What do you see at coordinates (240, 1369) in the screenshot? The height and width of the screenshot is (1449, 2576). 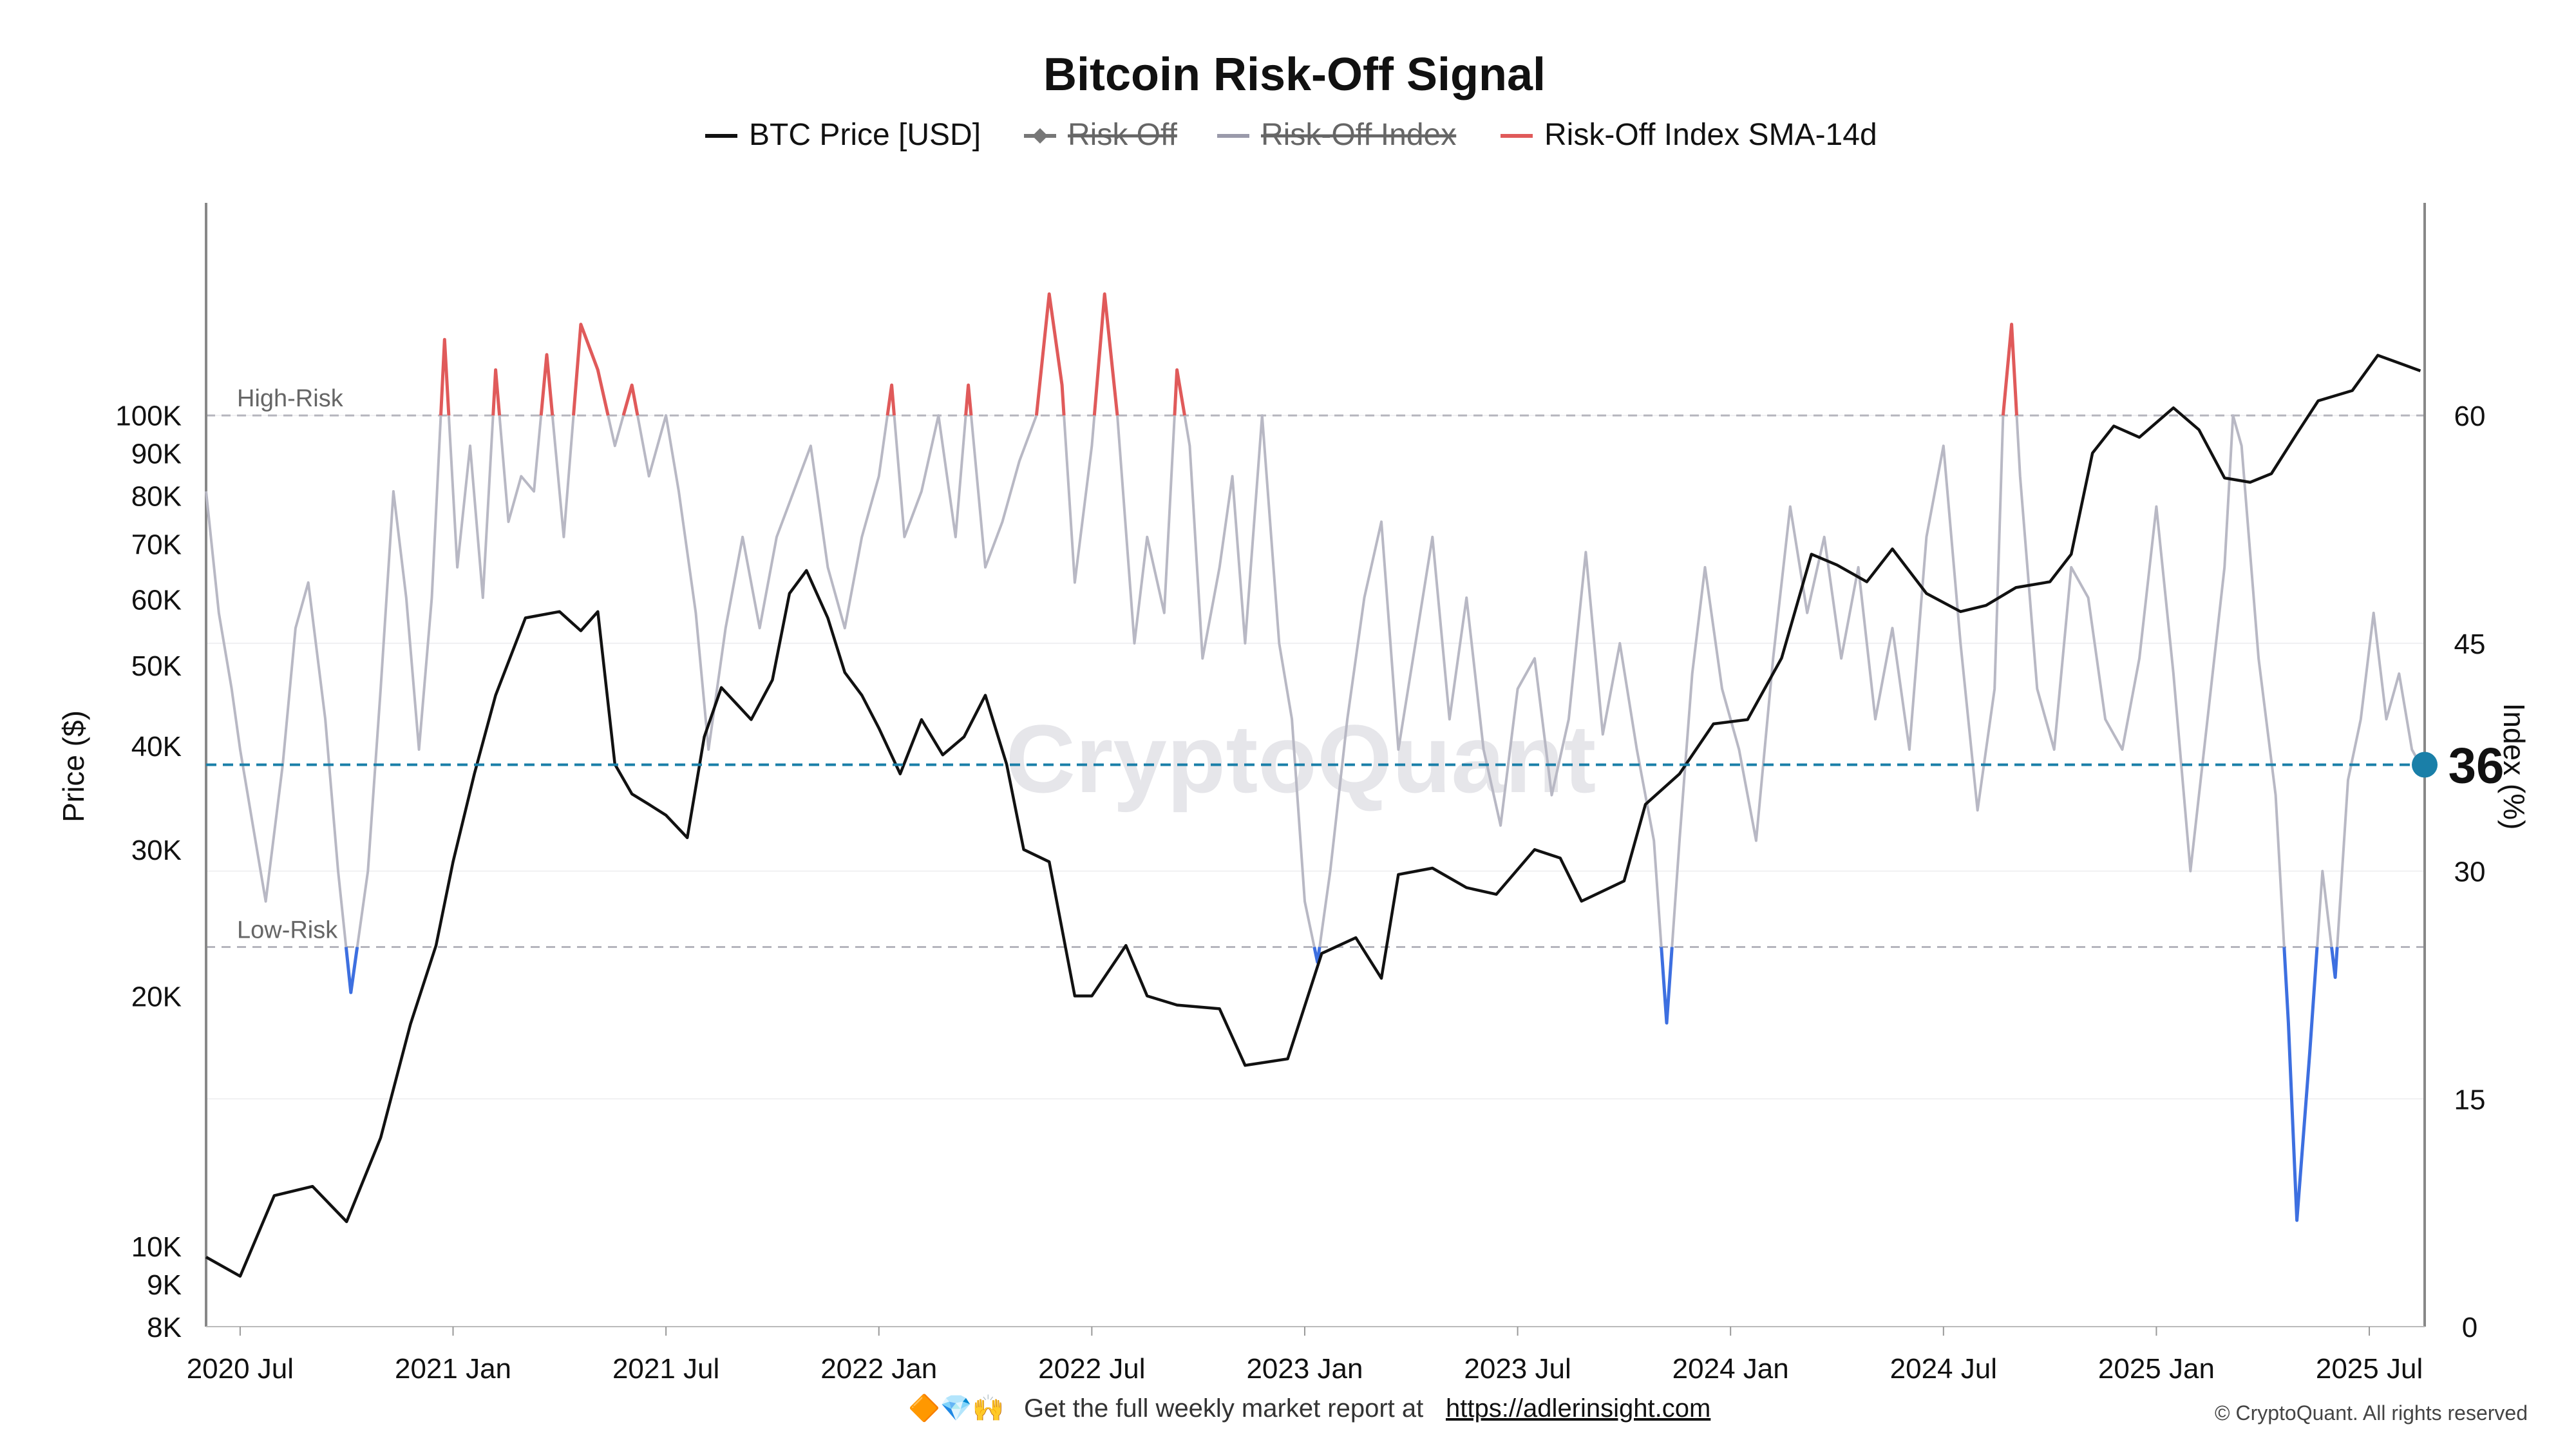 I see `x-tick-label: 2020 Jul` at bounding box center [240, 1369].